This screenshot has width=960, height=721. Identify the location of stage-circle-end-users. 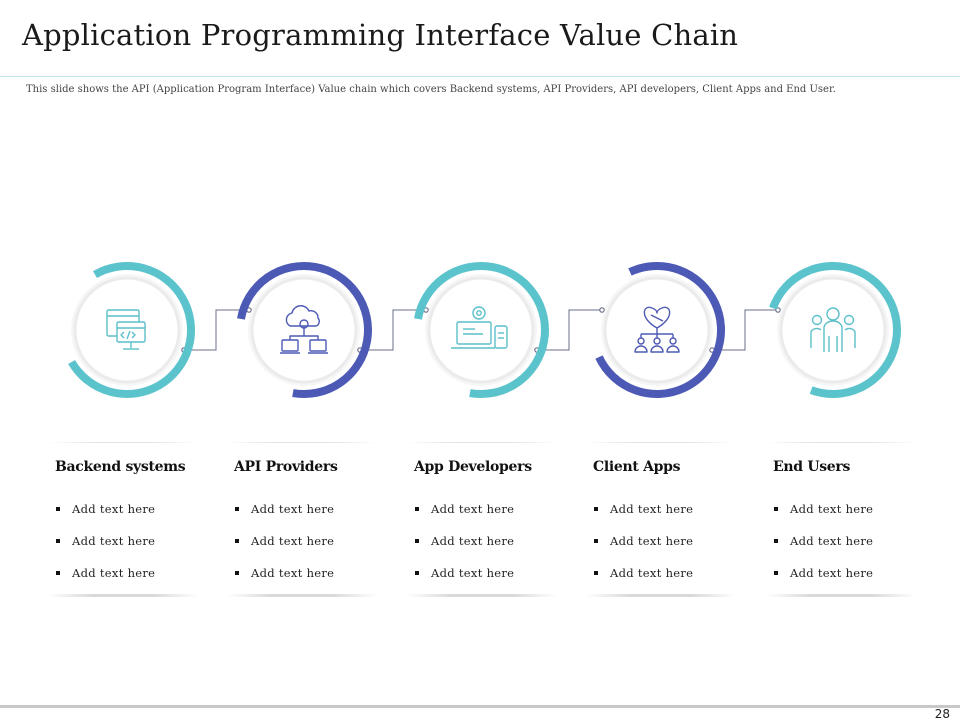
(835, 330).